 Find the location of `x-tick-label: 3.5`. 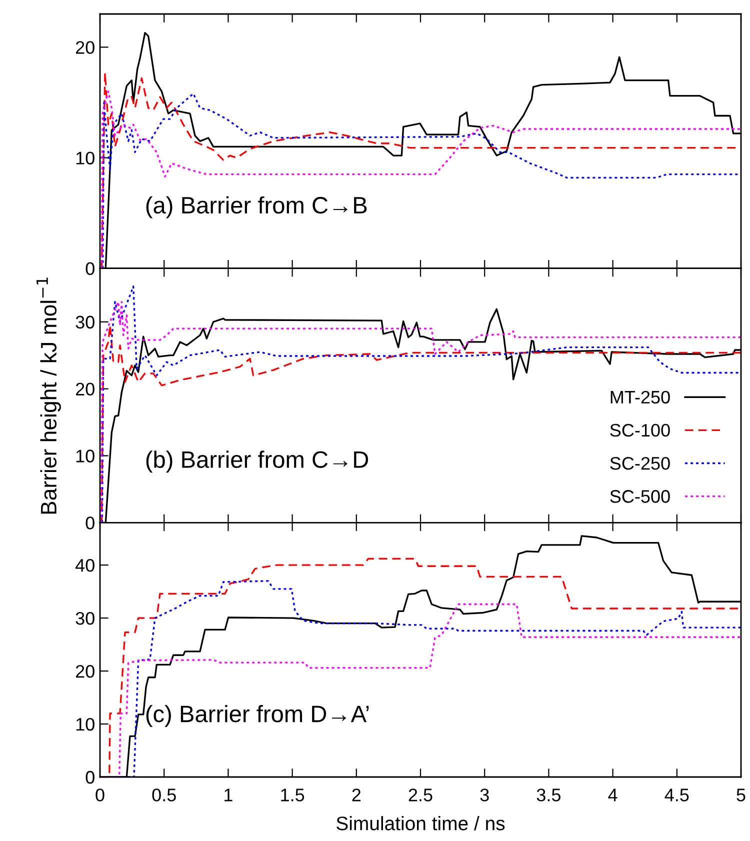

x-tick-label: 3.5 is located at coordinates (548, 795).